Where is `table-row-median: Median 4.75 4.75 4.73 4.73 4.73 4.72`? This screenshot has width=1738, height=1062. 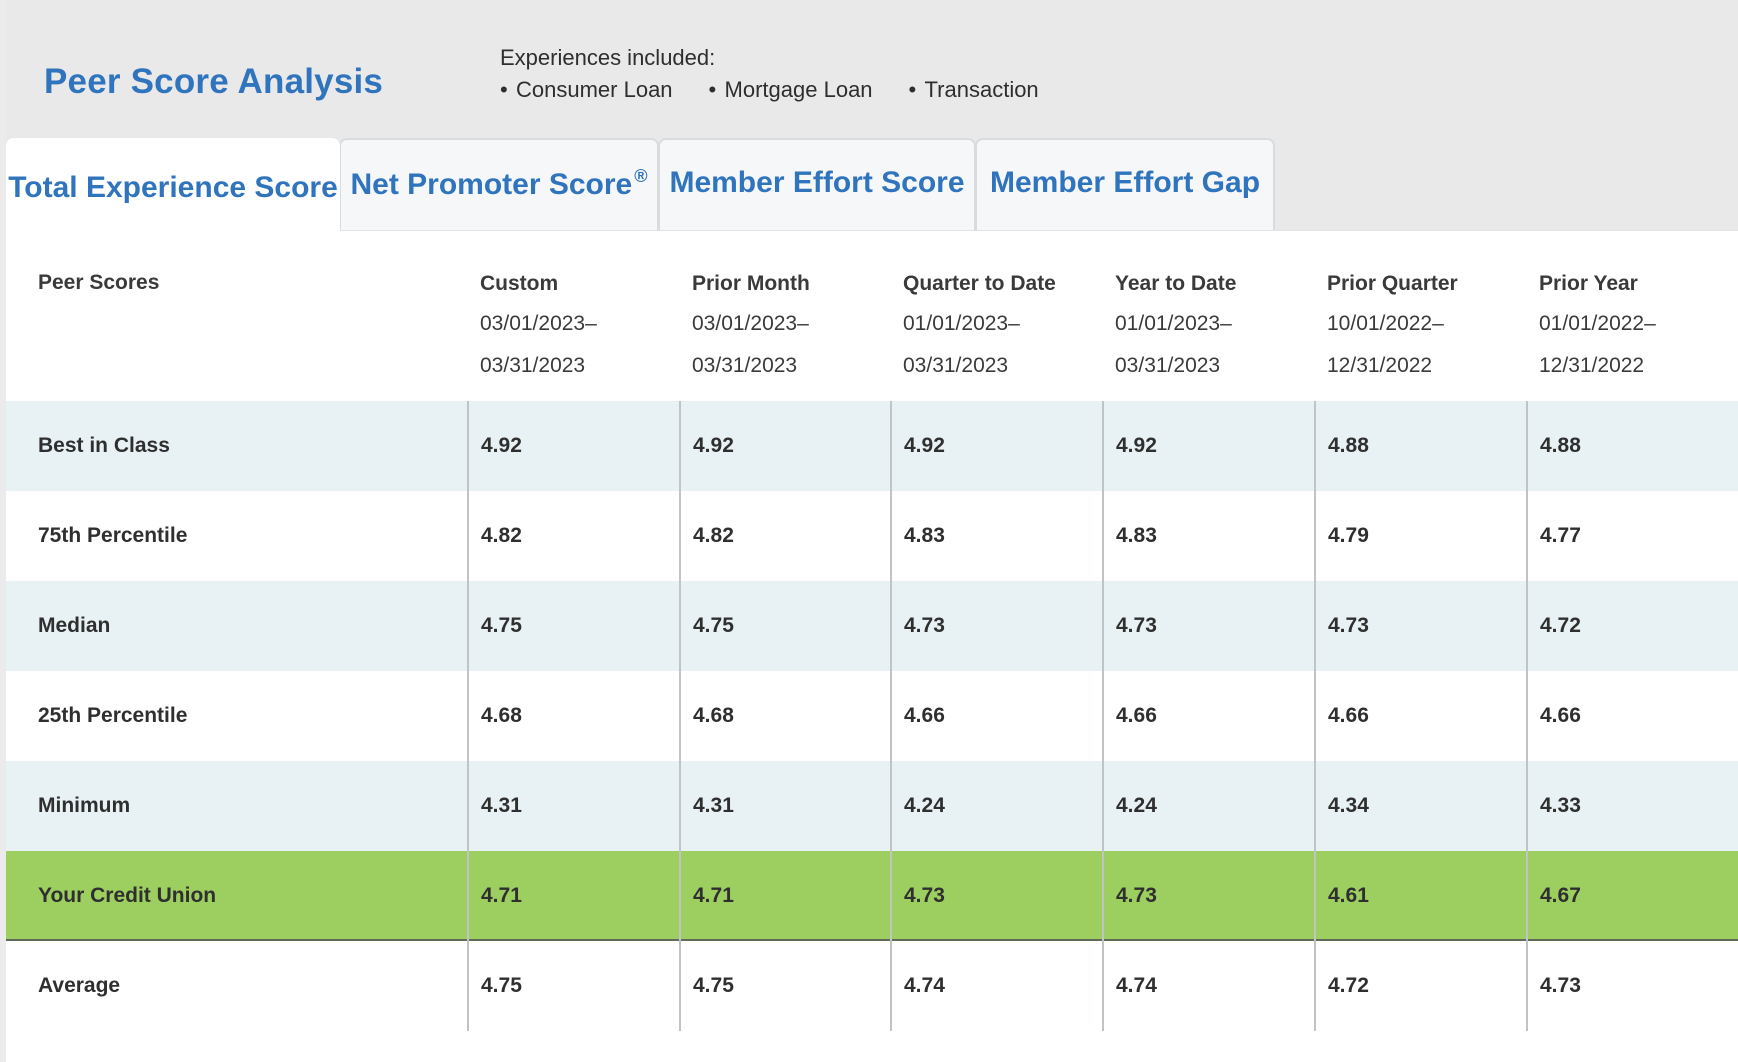
table-row-median: Median 4.75 4.75 4.73 4.73 4.73 4.72 is located at coordinates (872, 626).